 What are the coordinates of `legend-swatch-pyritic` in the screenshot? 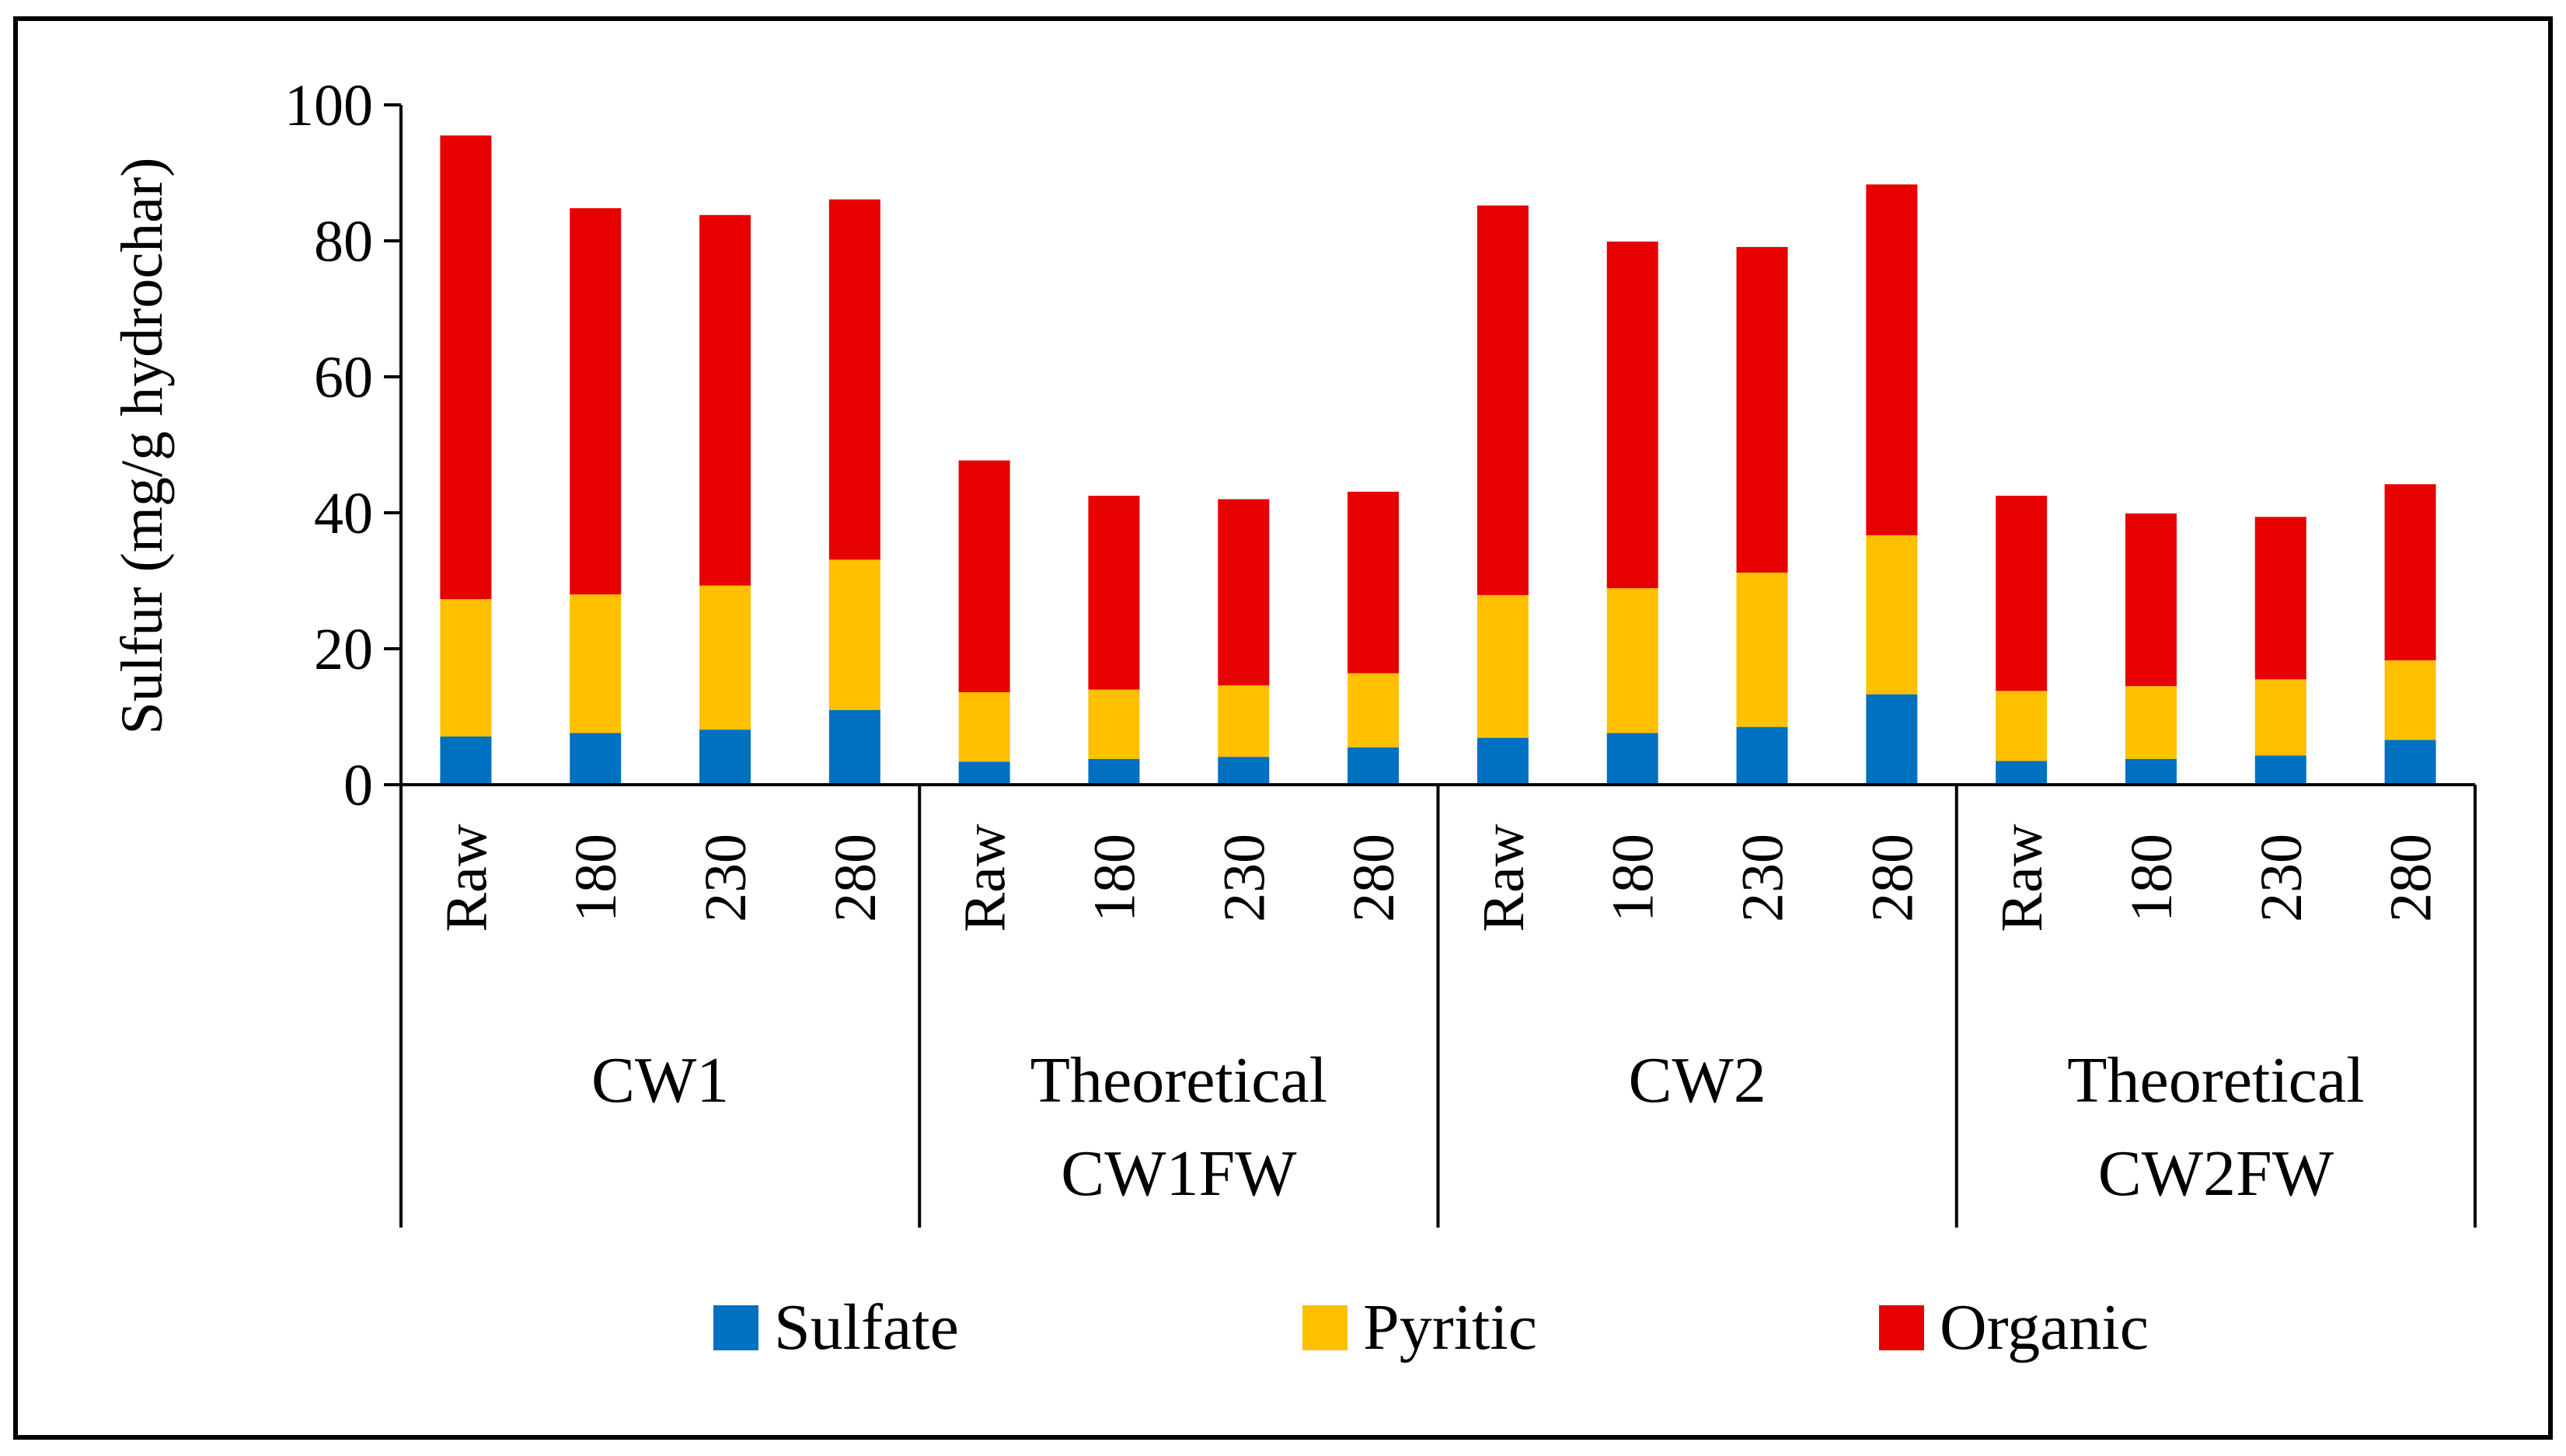 It's located at (1324, 1328).